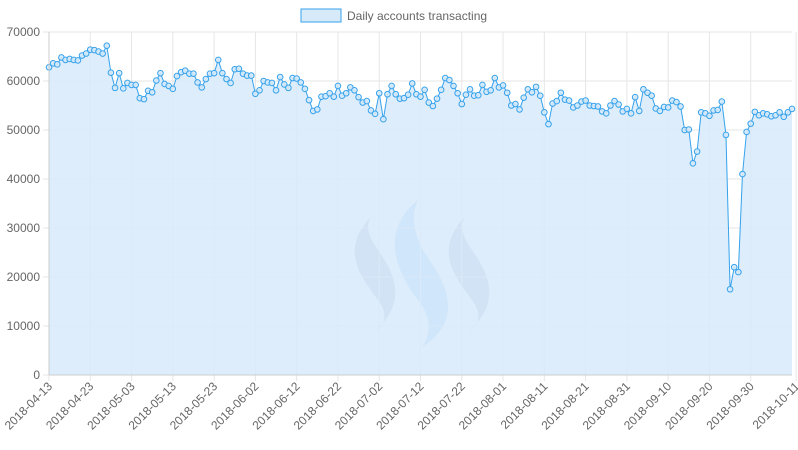 The height and width of the screenshot is (450, 798). I want to click on legend-swatch, so click(321, 15).